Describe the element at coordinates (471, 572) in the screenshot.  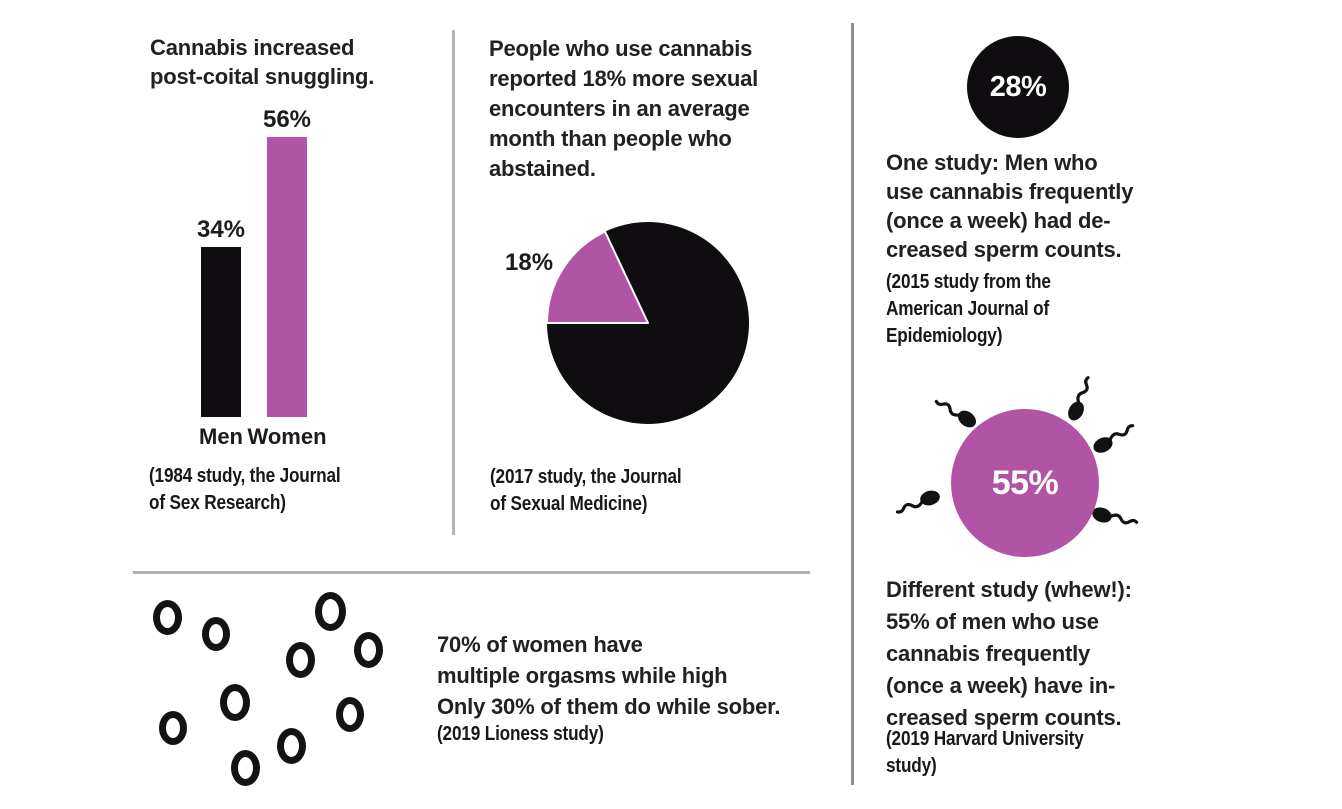
I see `divider-horizontal` at that location.